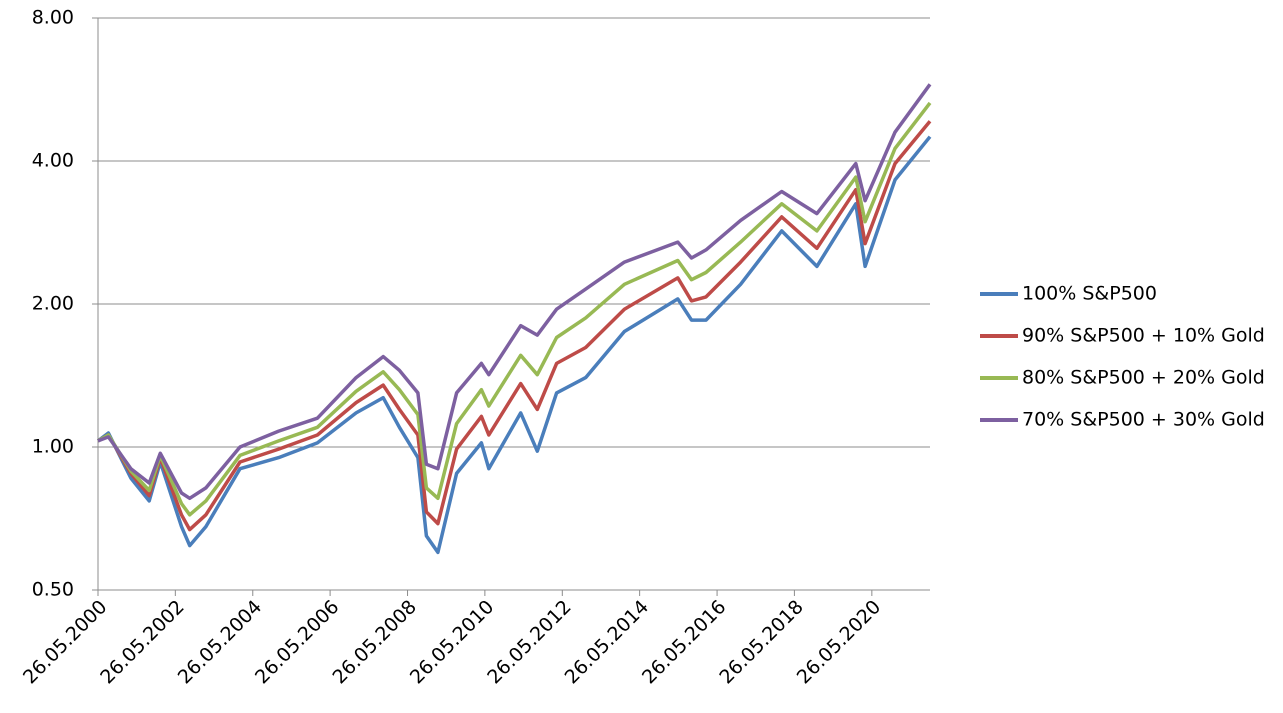 This screenshot has width=1283, height=713. I want to click on x-tick-label: 26.05.2020, so click(839, 642).